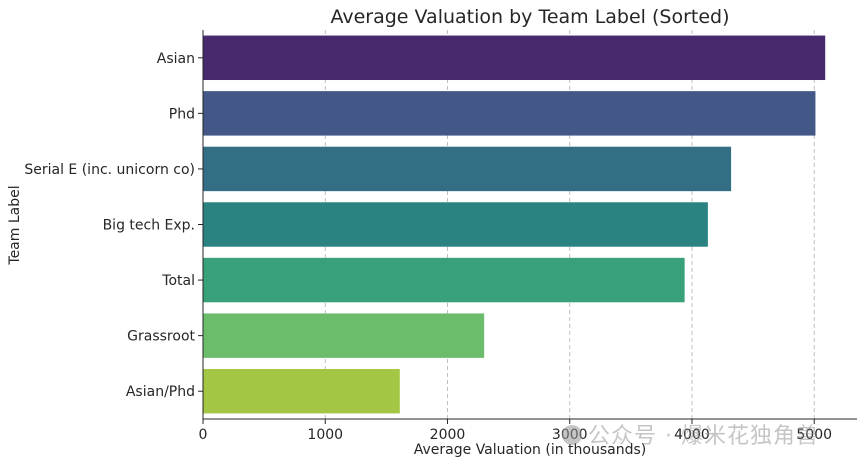  I want to click on y-tick-label: Asian/Phd, so click(160, 392).